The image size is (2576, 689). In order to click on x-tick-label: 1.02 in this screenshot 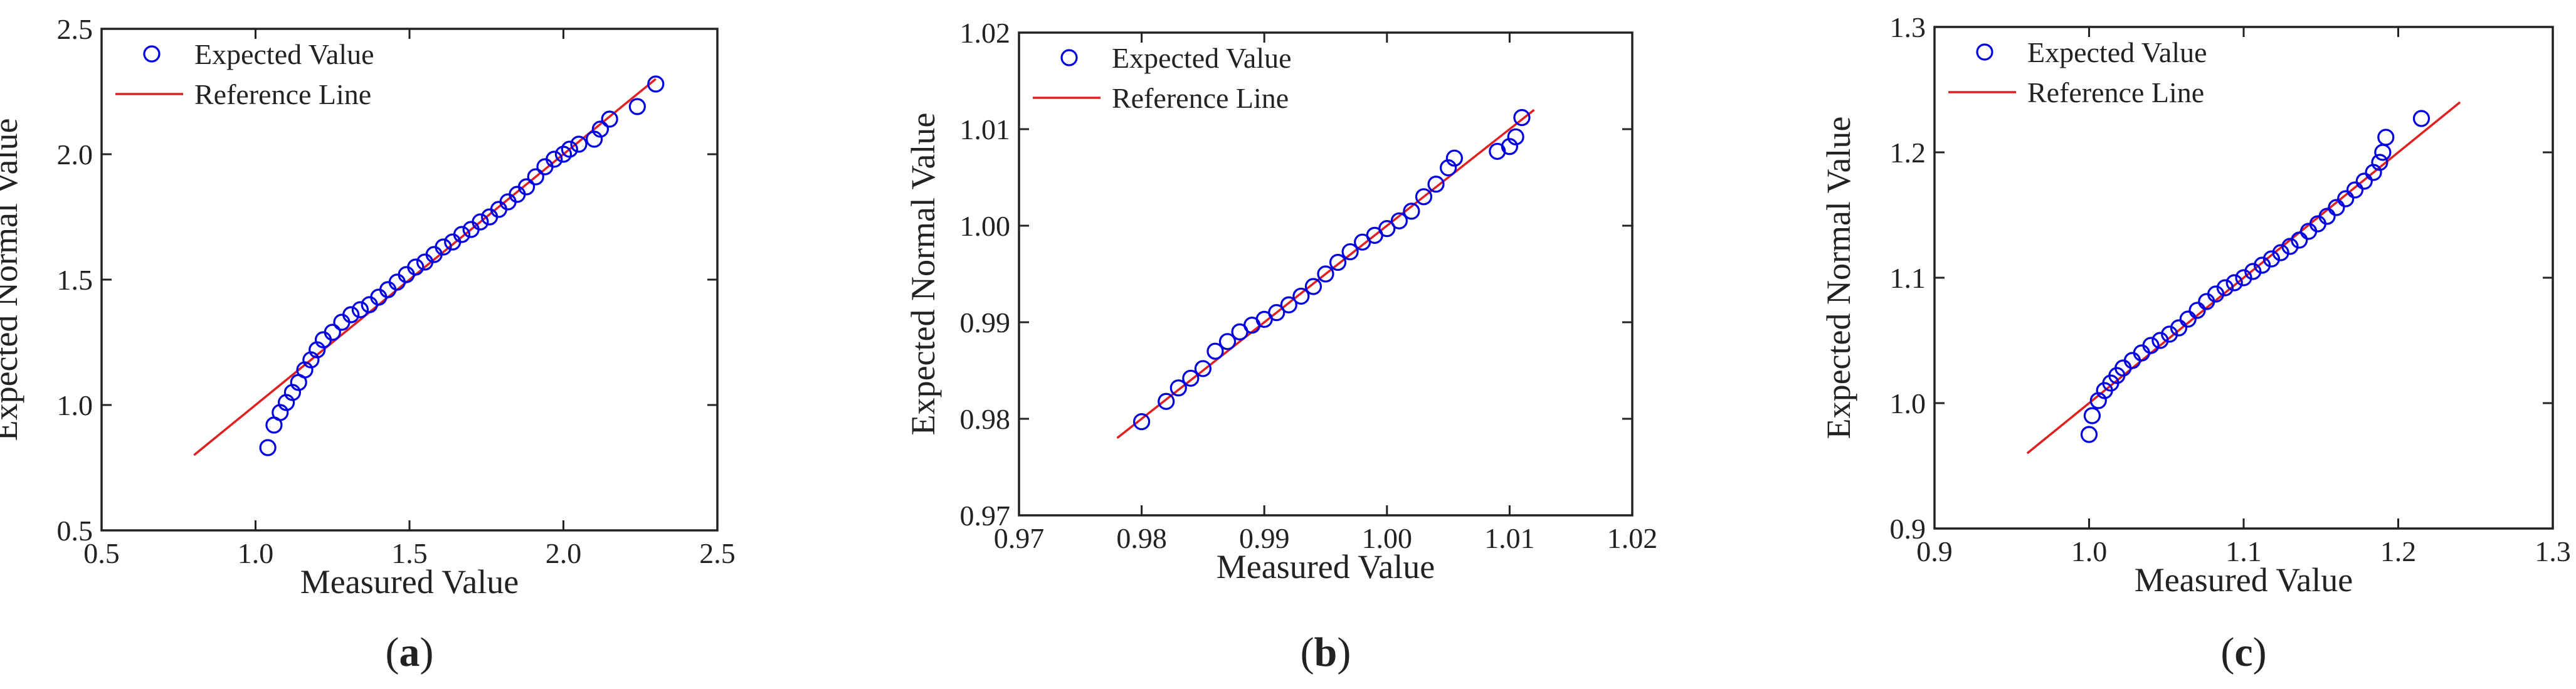, I will do `click(1633, 538)`.